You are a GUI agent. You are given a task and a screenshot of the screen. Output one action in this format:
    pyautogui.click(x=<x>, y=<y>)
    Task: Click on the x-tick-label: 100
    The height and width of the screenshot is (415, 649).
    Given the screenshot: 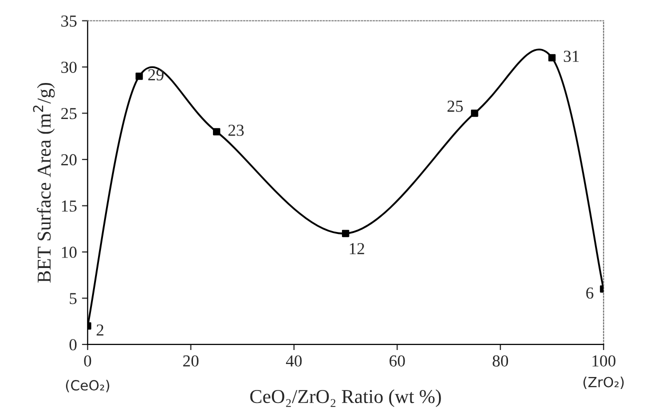 What is the action you would take?
    pyautogui.click(x=604, y=361)
    